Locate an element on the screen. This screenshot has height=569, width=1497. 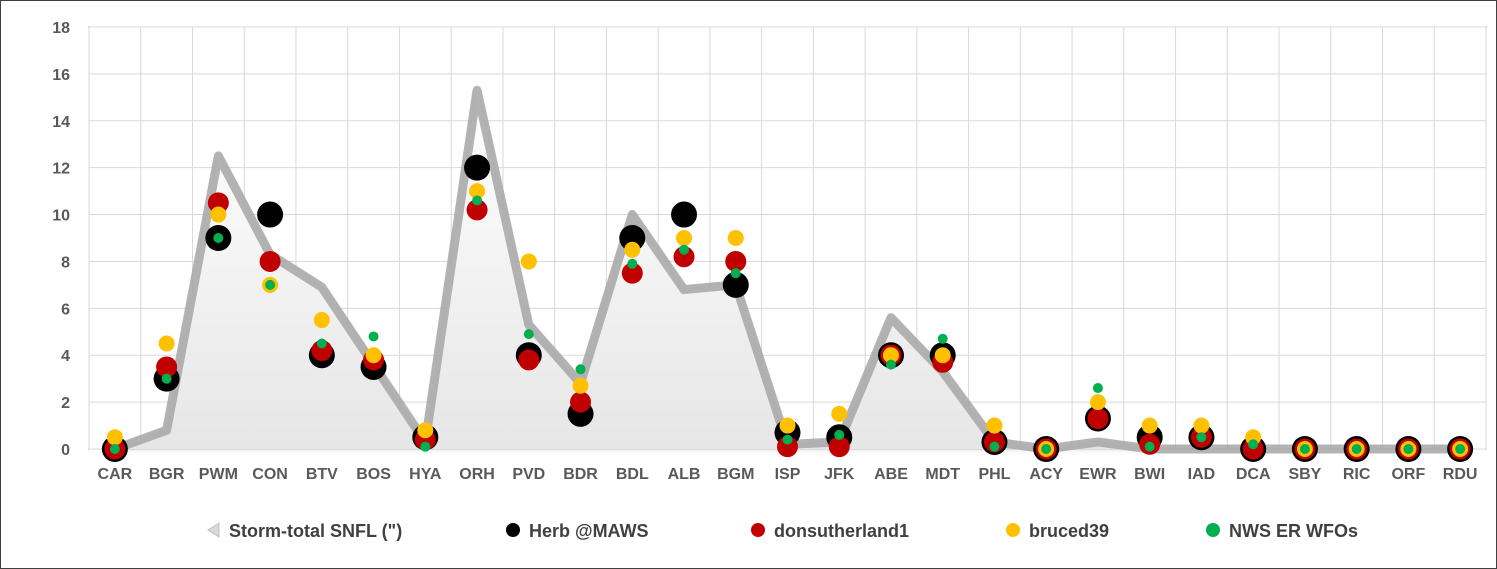
y-tick-label: 6 is located at coordinates (65, 309).